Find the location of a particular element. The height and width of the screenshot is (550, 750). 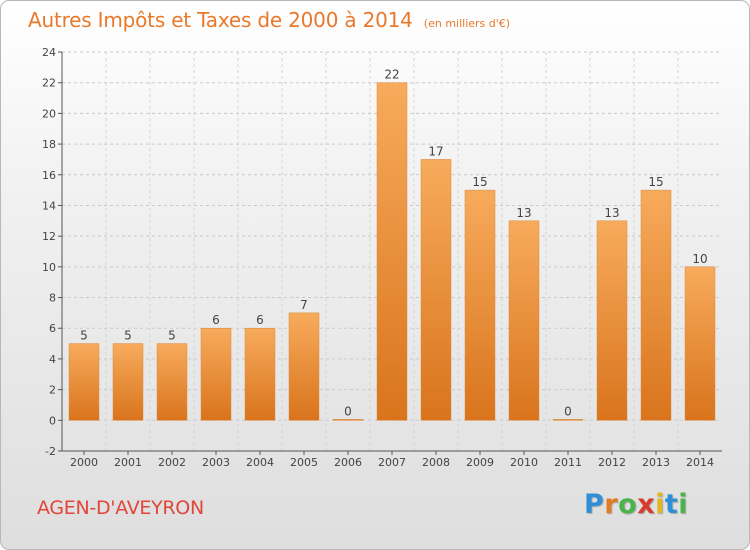

chart-unit: (en milliers d'€) is located at coordinates (467, 23).